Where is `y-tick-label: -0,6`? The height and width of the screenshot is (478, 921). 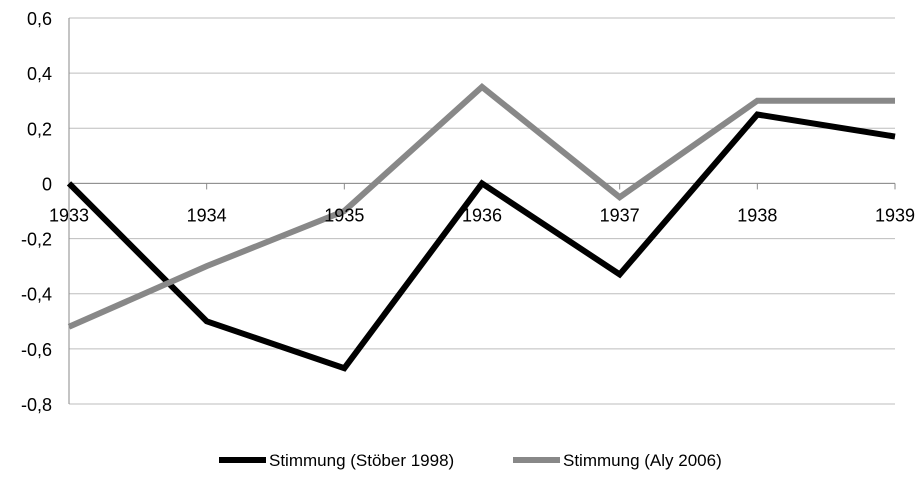
y-tick-label: -0,6 is located at coordinates (36, 350).